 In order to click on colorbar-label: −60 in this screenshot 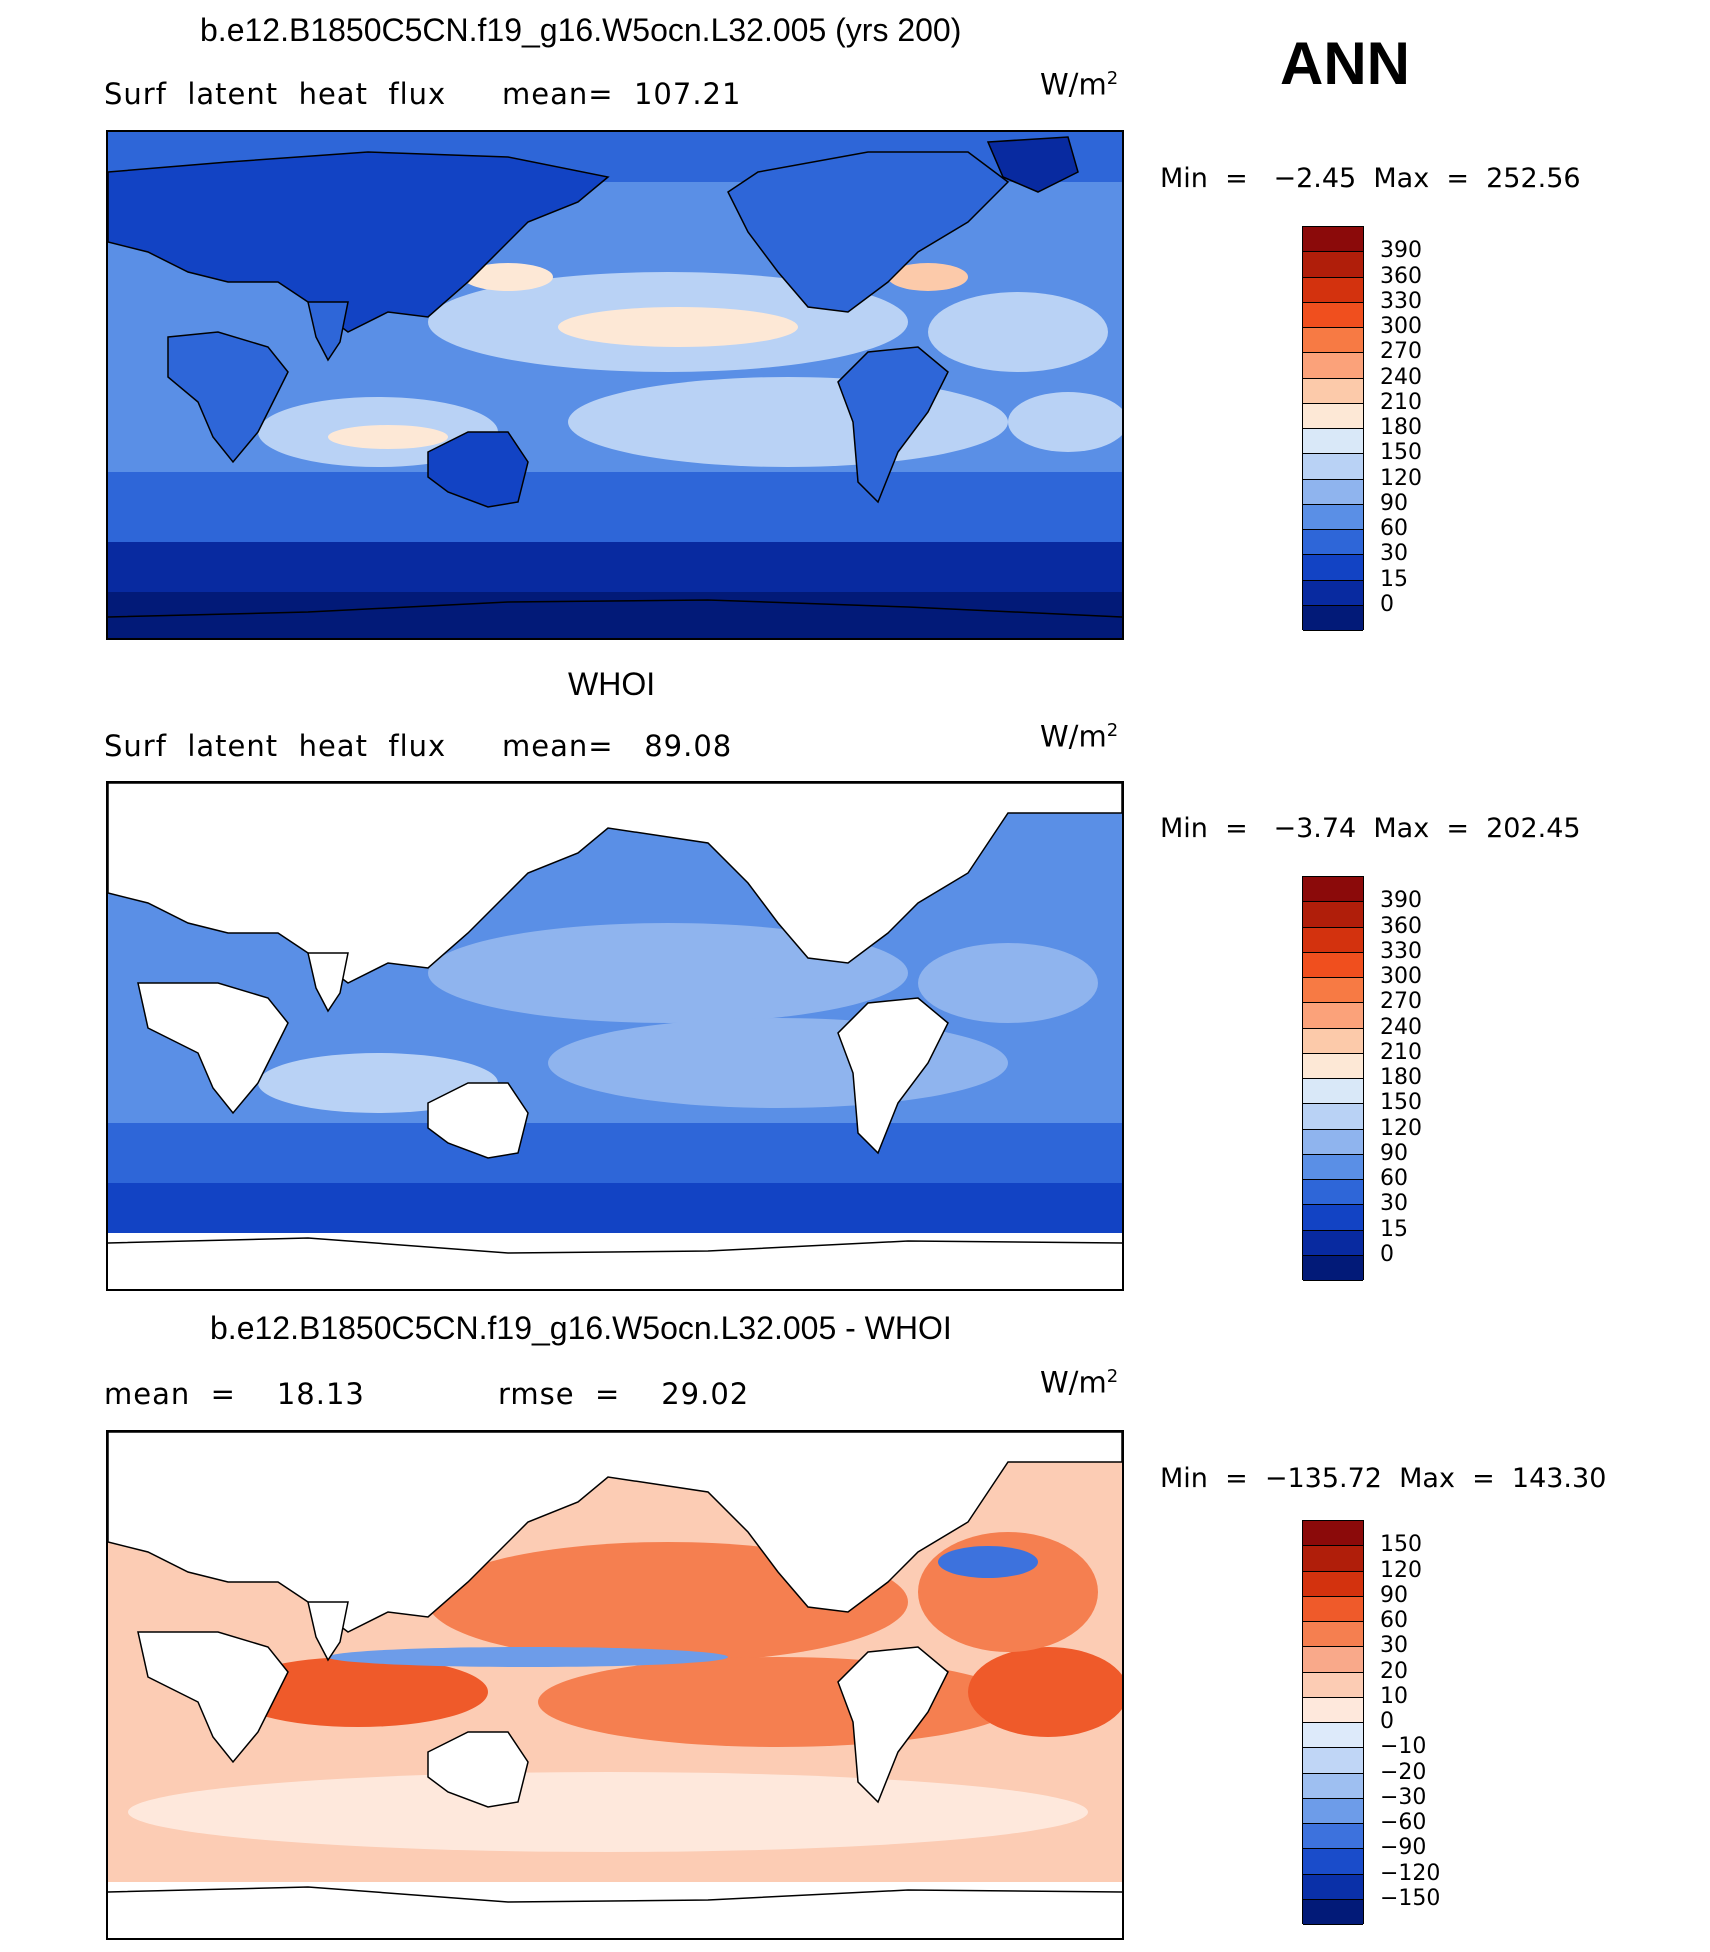, I will do `click(1403, 1822)`.